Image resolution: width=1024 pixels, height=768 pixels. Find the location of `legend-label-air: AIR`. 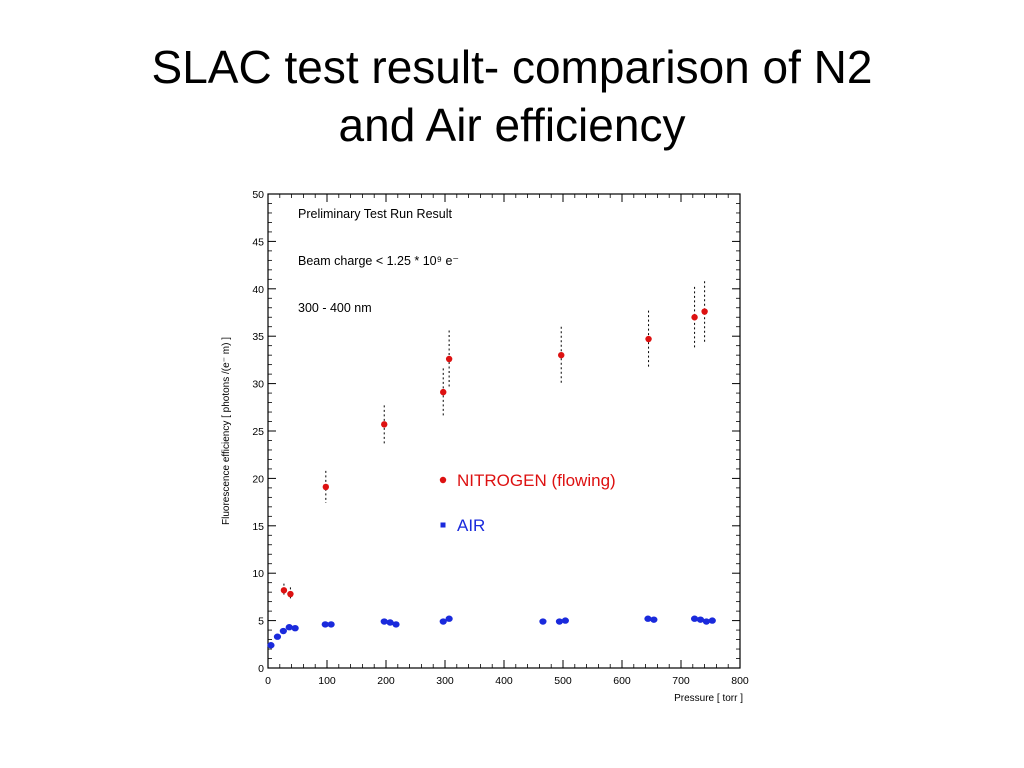

legend-label-air: AIR is located at coordinates (471, 525).